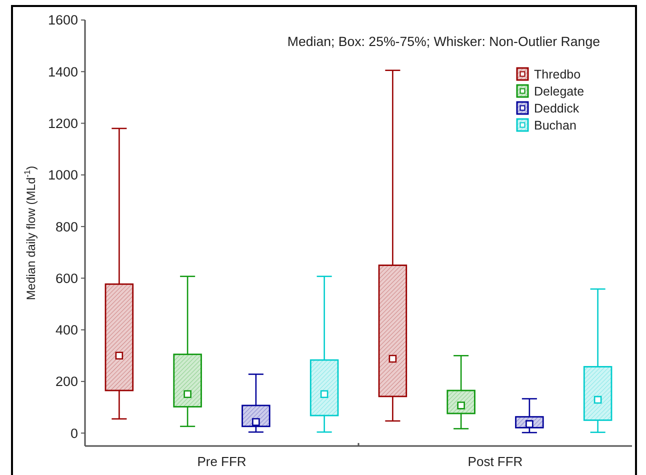  Describe the element at coordinates (221, 461) in the screenshot. I see `x-tick-label: Pre FFR` at that location.